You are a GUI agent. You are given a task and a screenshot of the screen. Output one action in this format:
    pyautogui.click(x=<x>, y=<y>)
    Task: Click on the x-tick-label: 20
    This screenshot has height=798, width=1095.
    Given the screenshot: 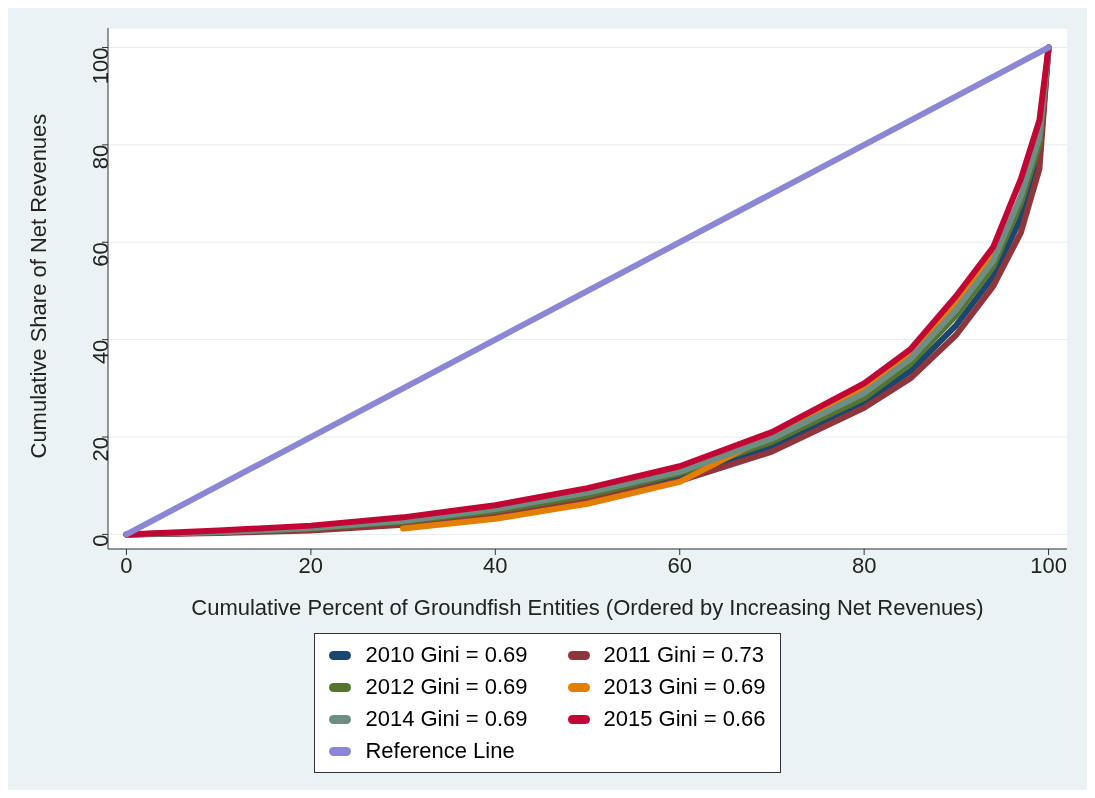 What is the action you would take?
    pyautogui.click(x=311, y=565)
    